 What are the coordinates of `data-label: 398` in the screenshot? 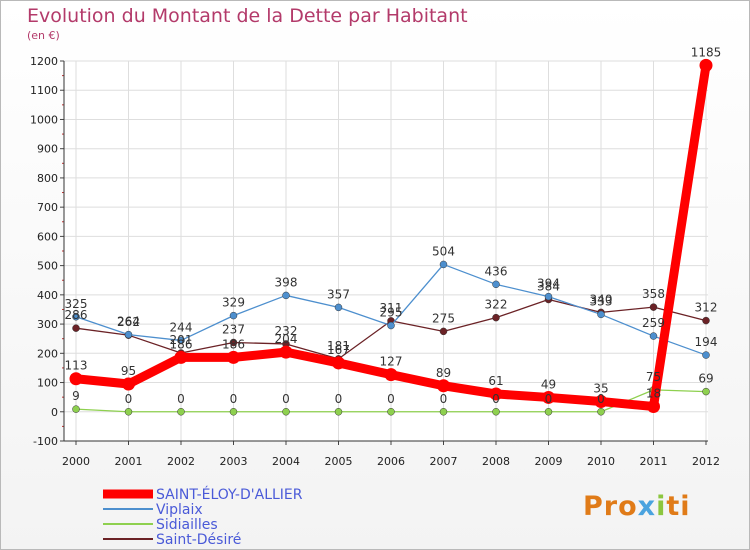 It's located at (286, 282).